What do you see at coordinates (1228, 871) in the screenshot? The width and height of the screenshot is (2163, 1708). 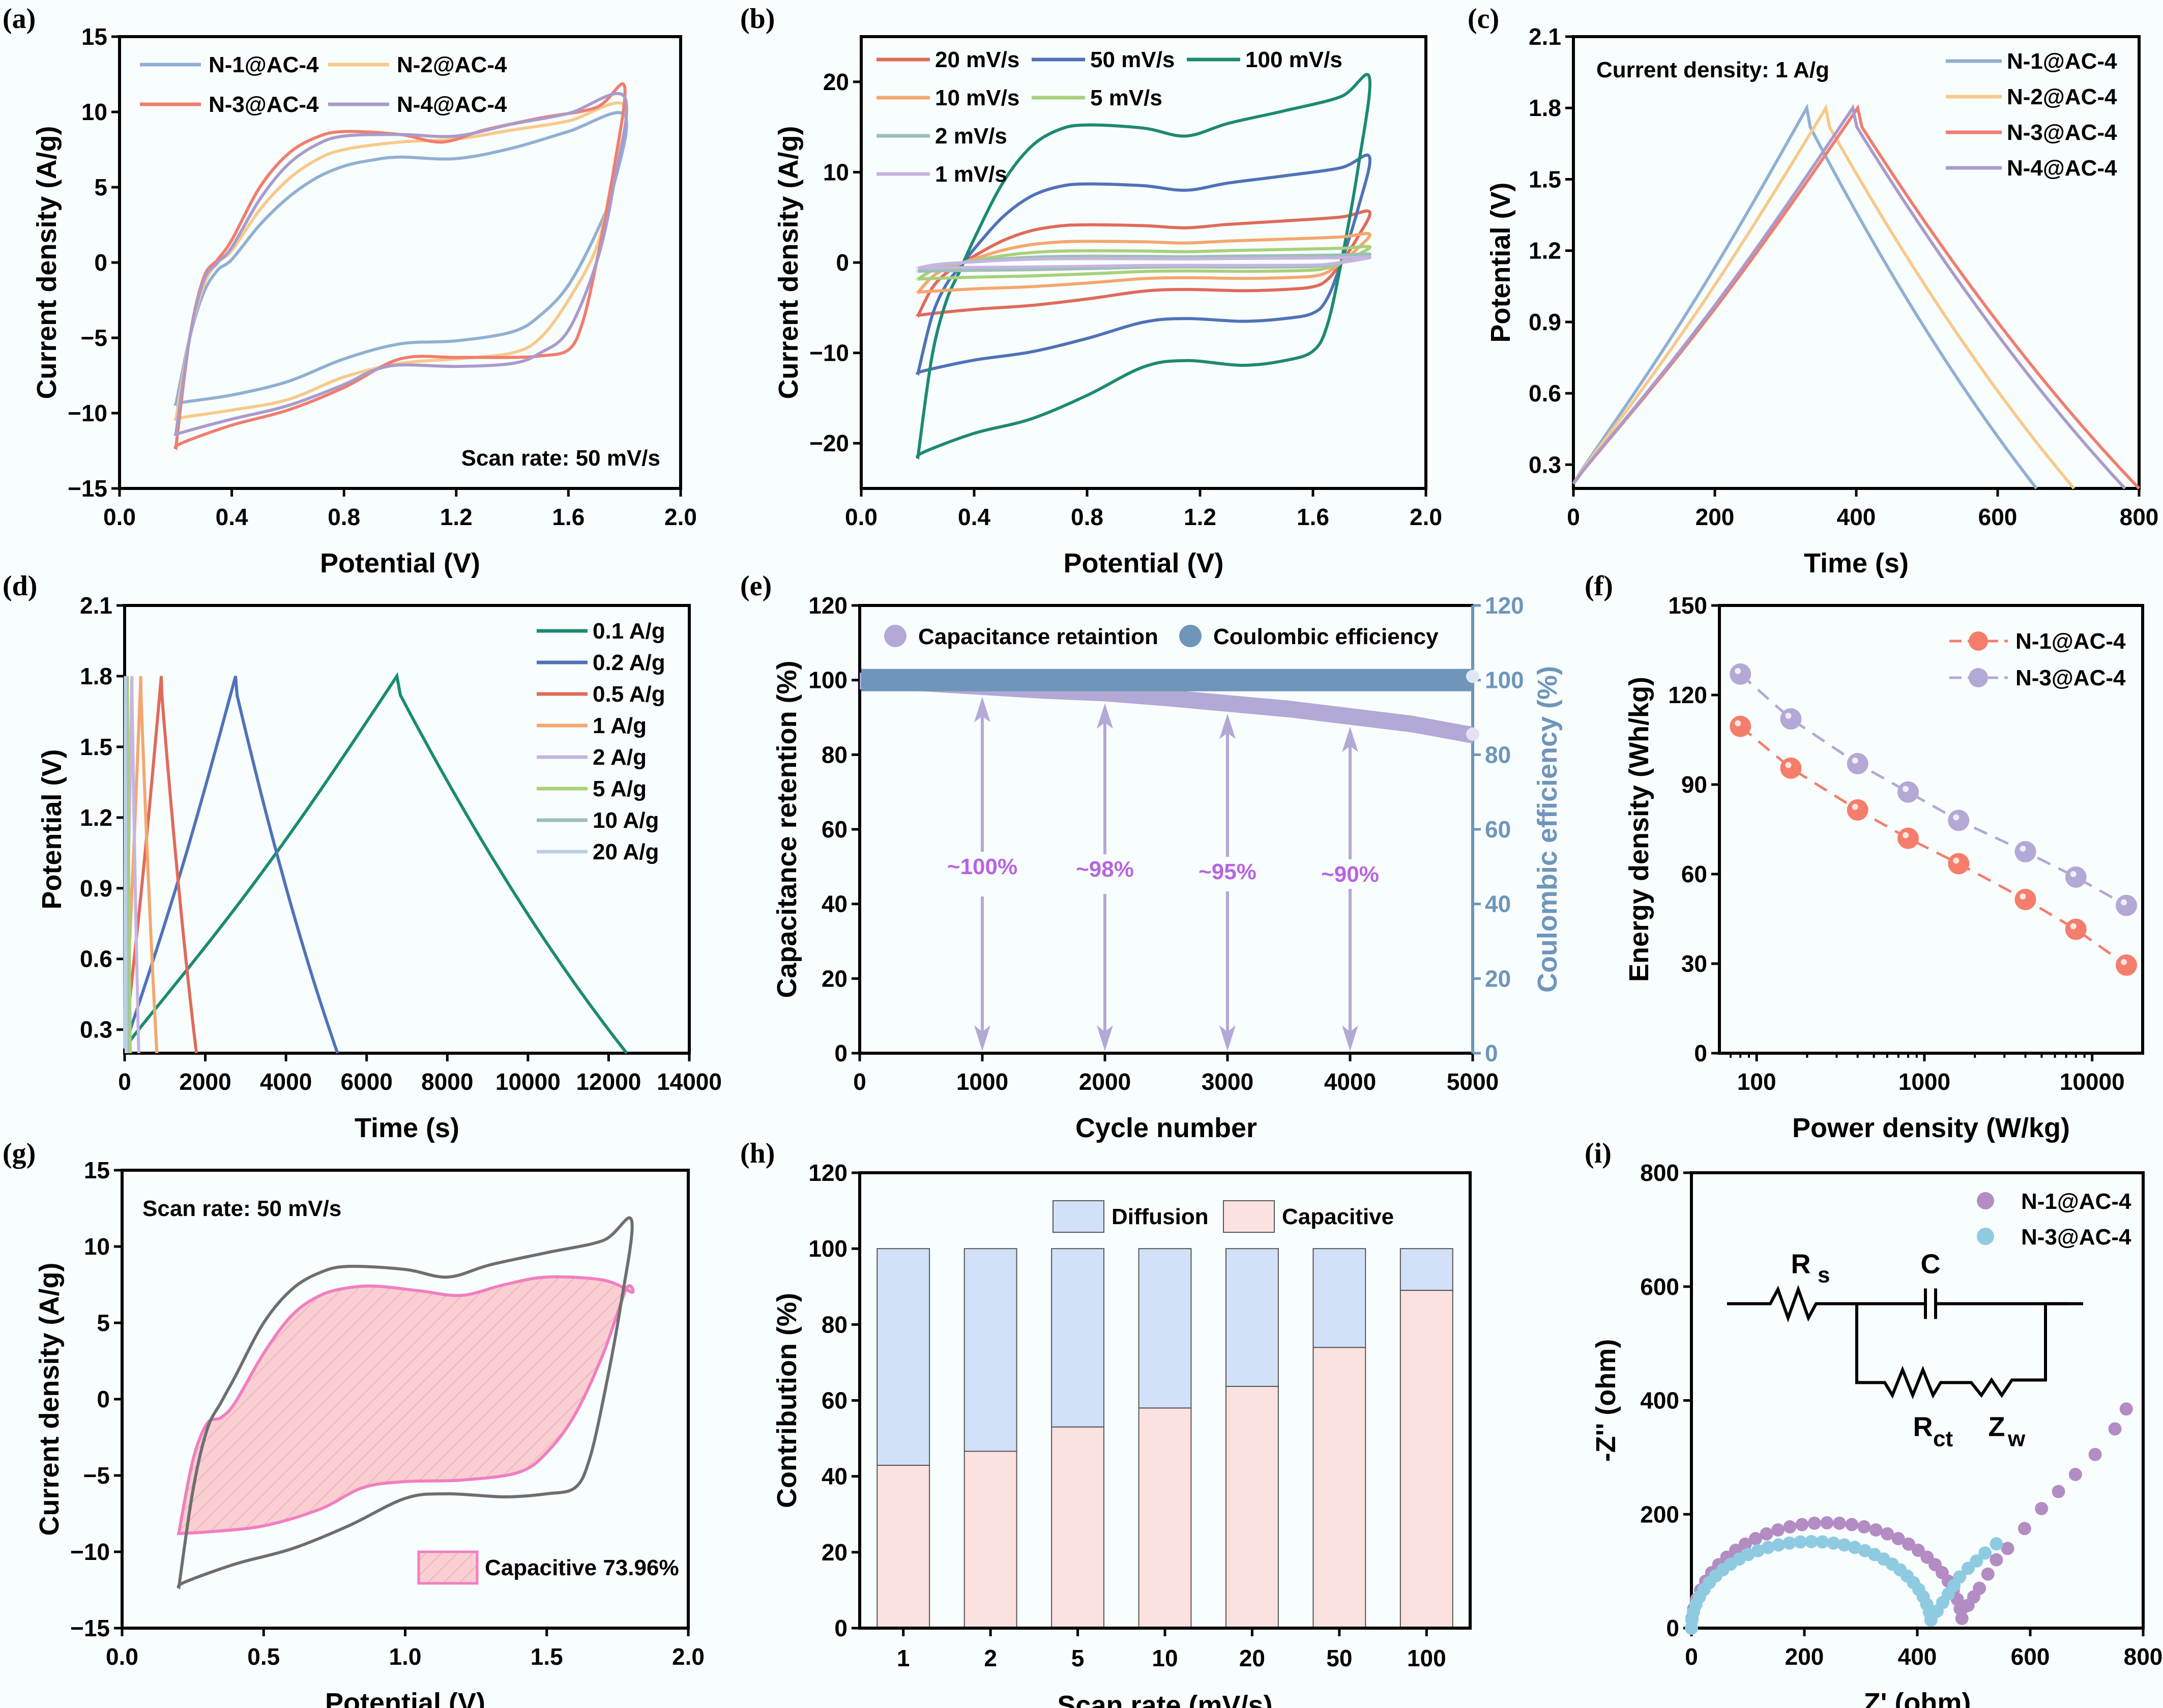 I see `retention-annotation: ~95%` at bounding box center [1228, 871].